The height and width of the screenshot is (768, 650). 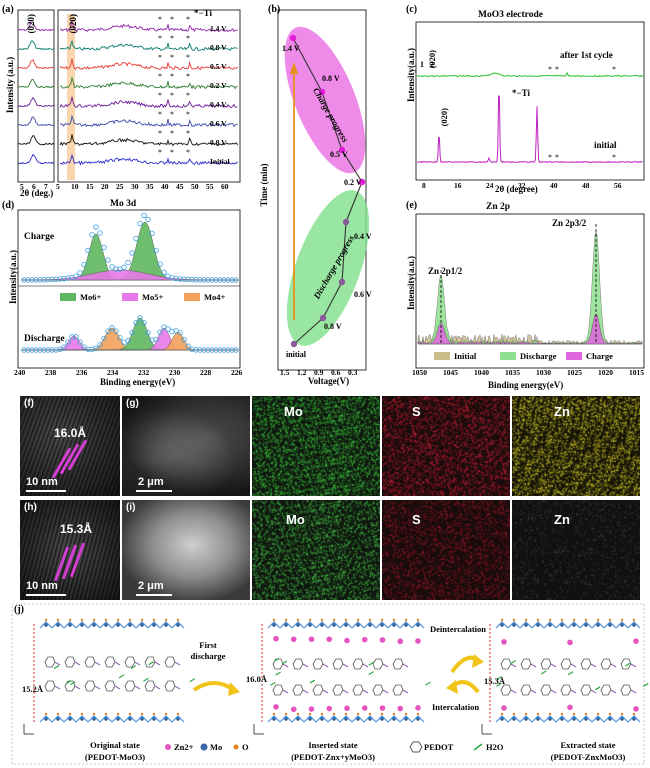 What do you see at coordinates (130, 297) in the screenshot?
I see `legend-swatch` at bounding box center [130, 297].